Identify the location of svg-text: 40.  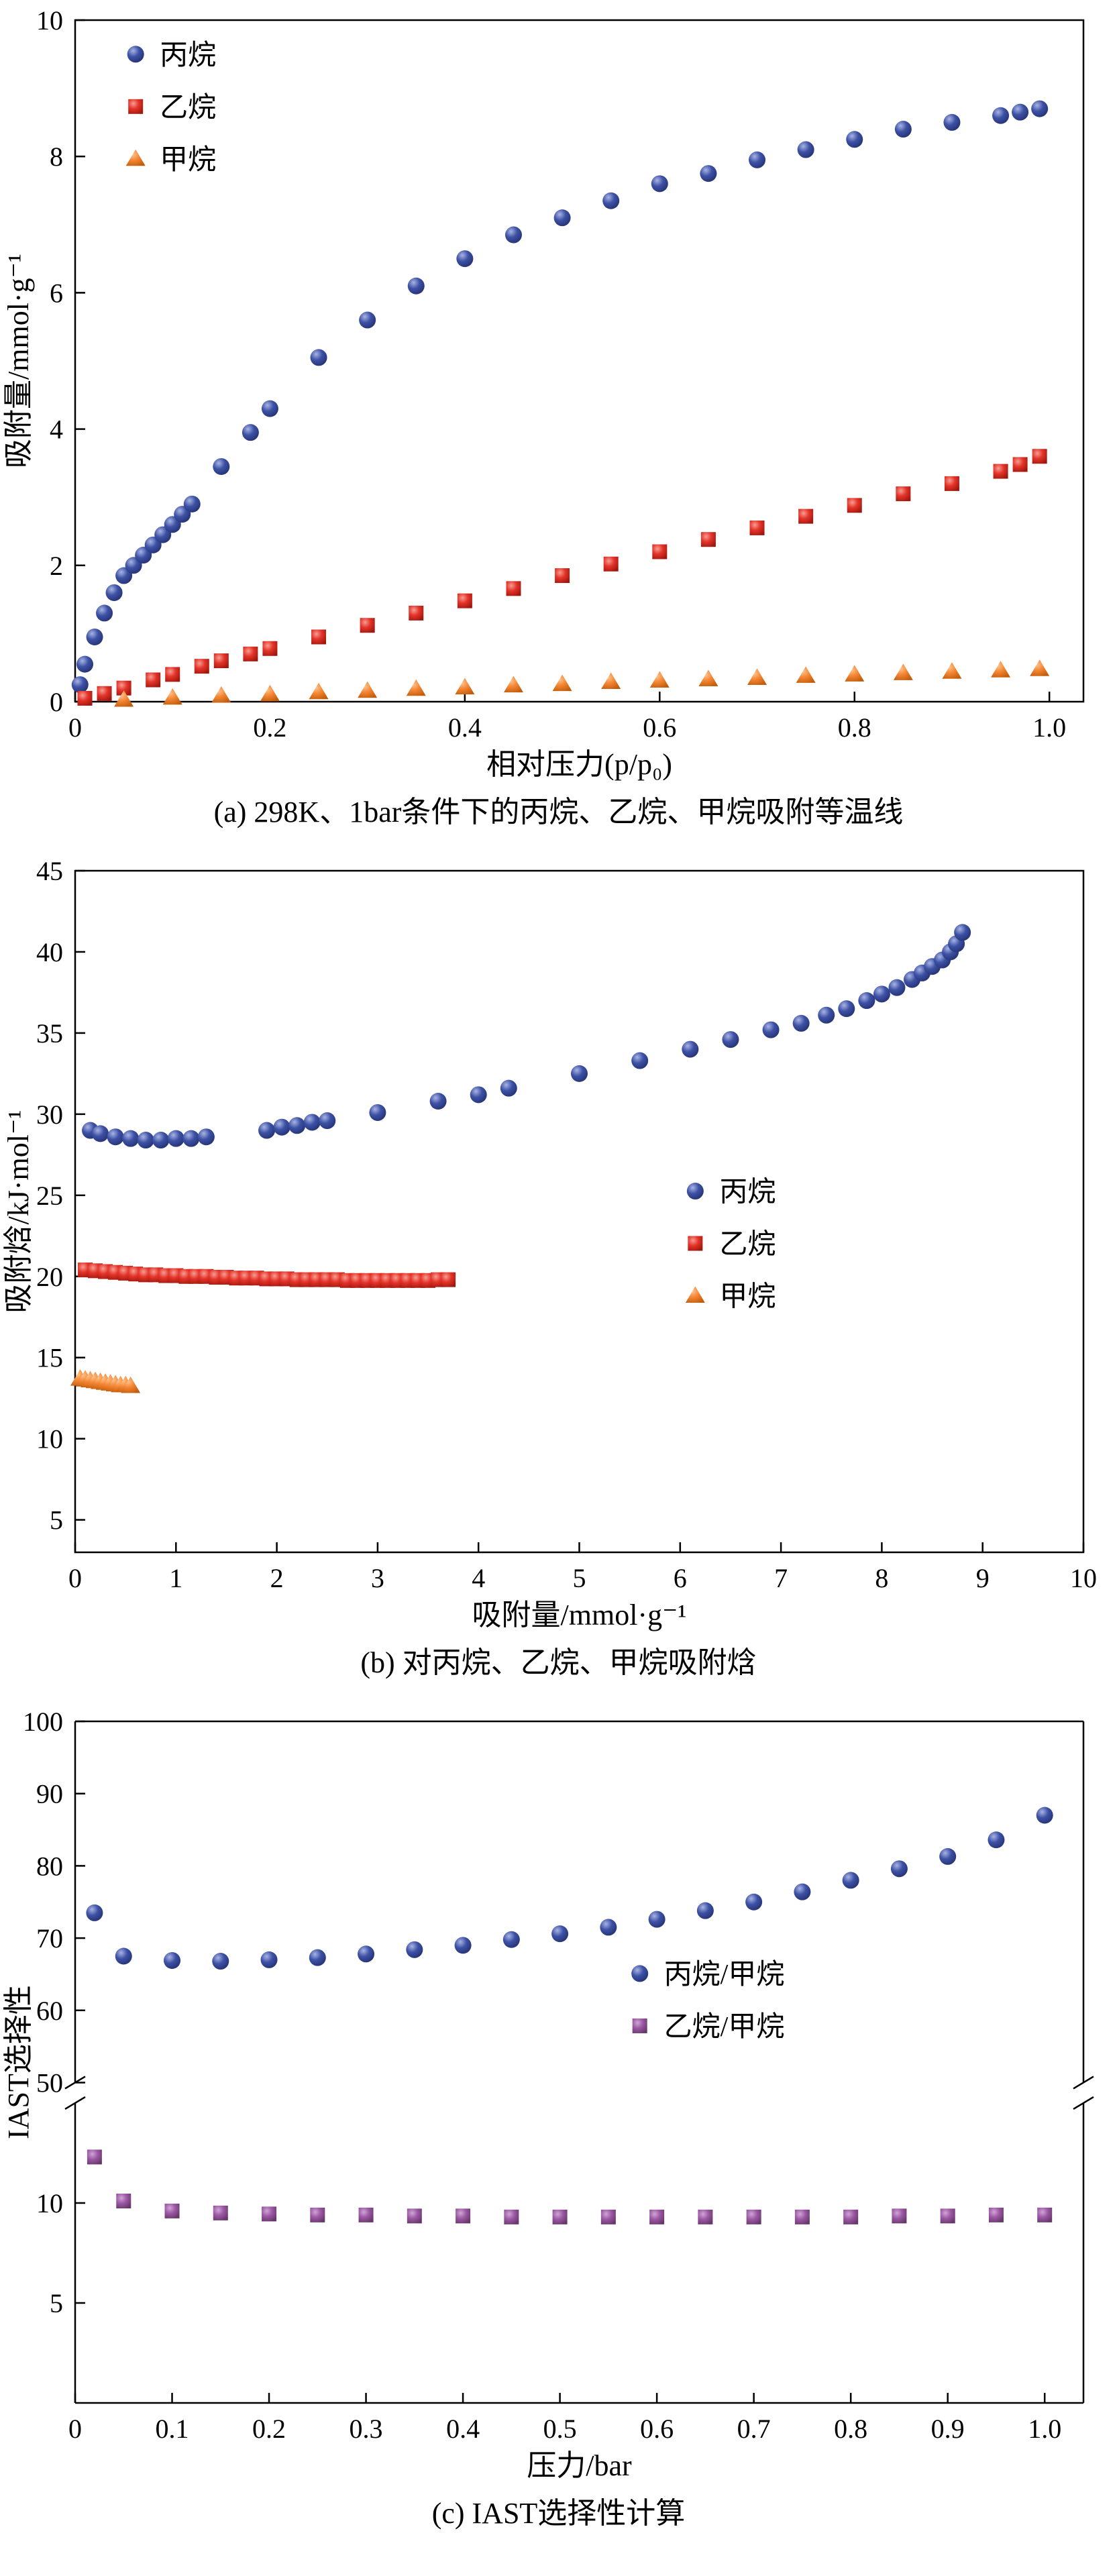
(49, 952).